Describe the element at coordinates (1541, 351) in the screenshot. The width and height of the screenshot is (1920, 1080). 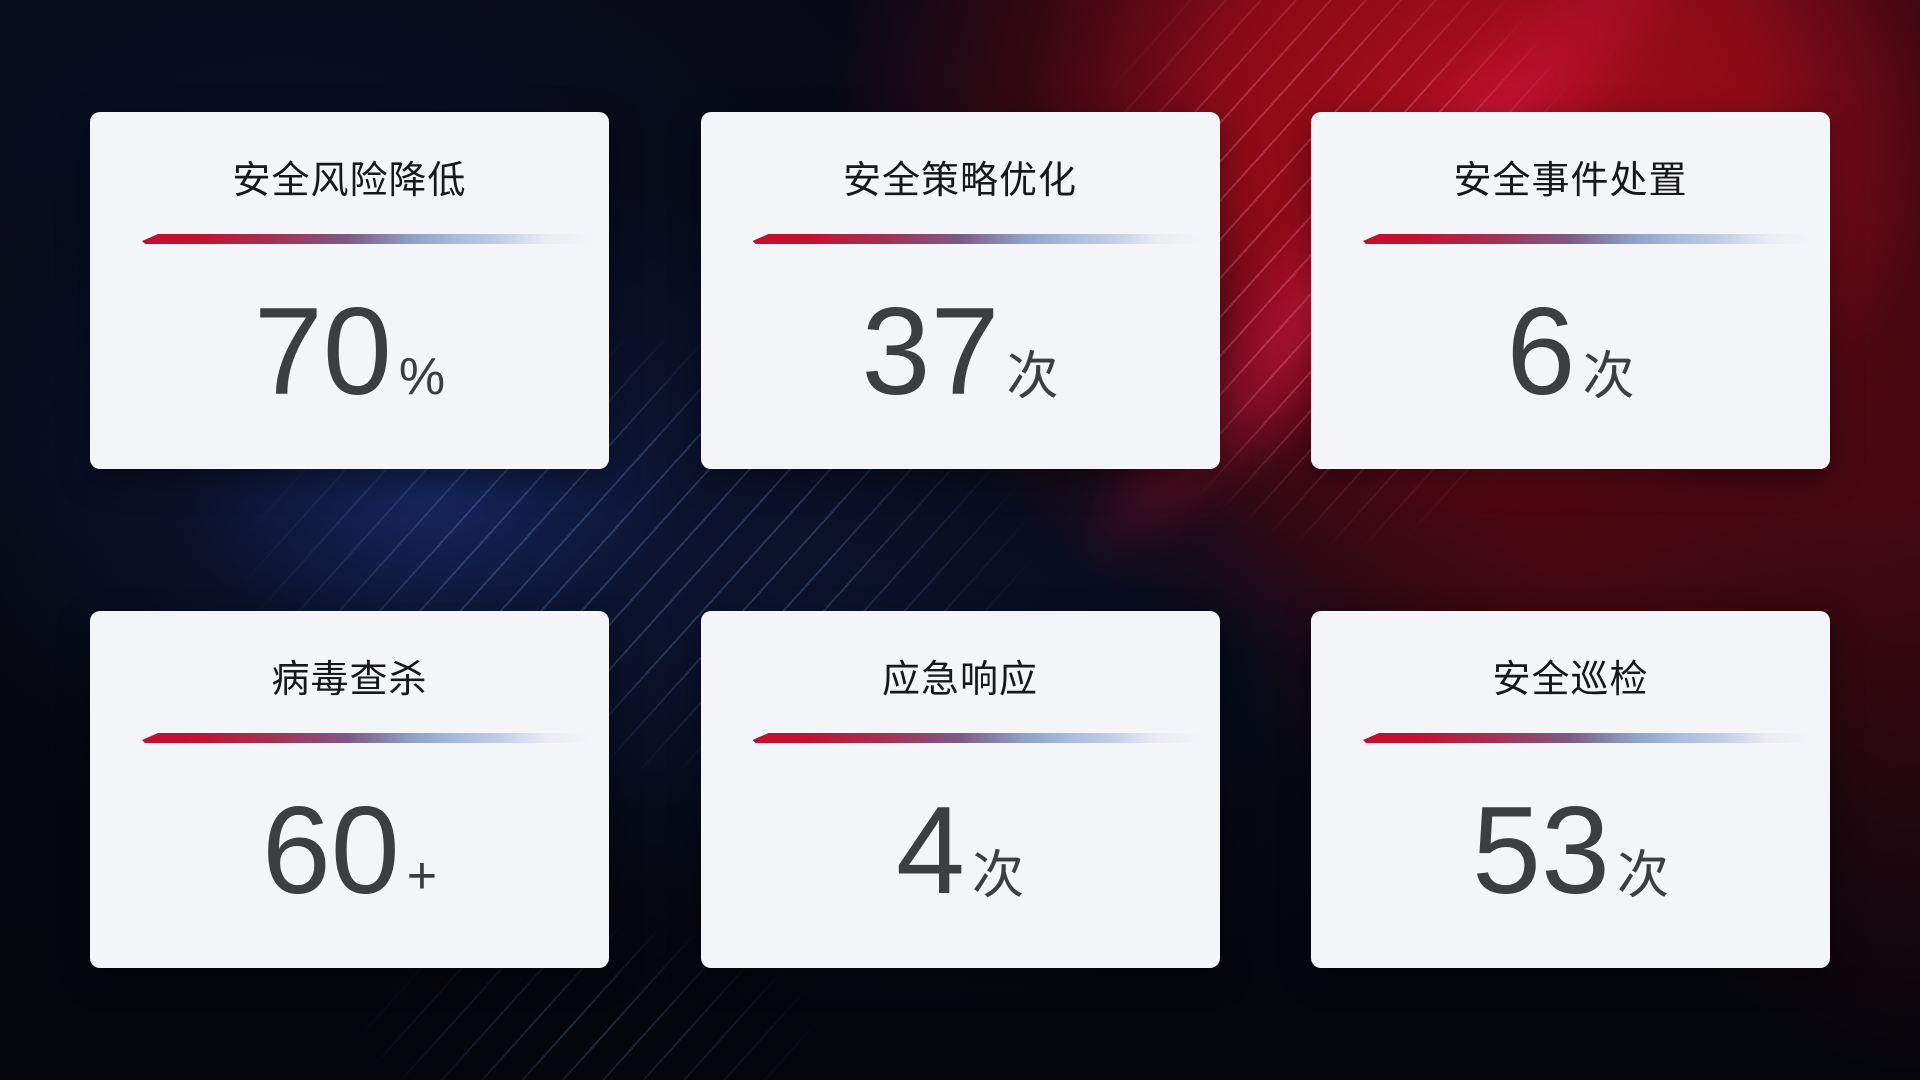
I see `stat-value: 6` at that location.